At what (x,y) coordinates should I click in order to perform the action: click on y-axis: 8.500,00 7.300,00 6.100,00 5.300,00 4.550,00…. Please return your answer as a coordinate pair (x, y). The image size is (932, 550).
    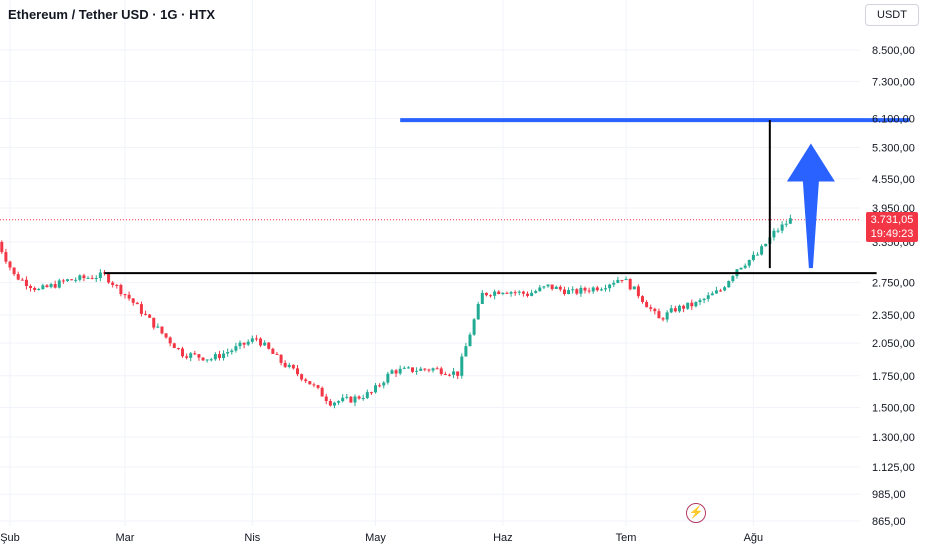
    Looking at the image, I should click on (893, 286).